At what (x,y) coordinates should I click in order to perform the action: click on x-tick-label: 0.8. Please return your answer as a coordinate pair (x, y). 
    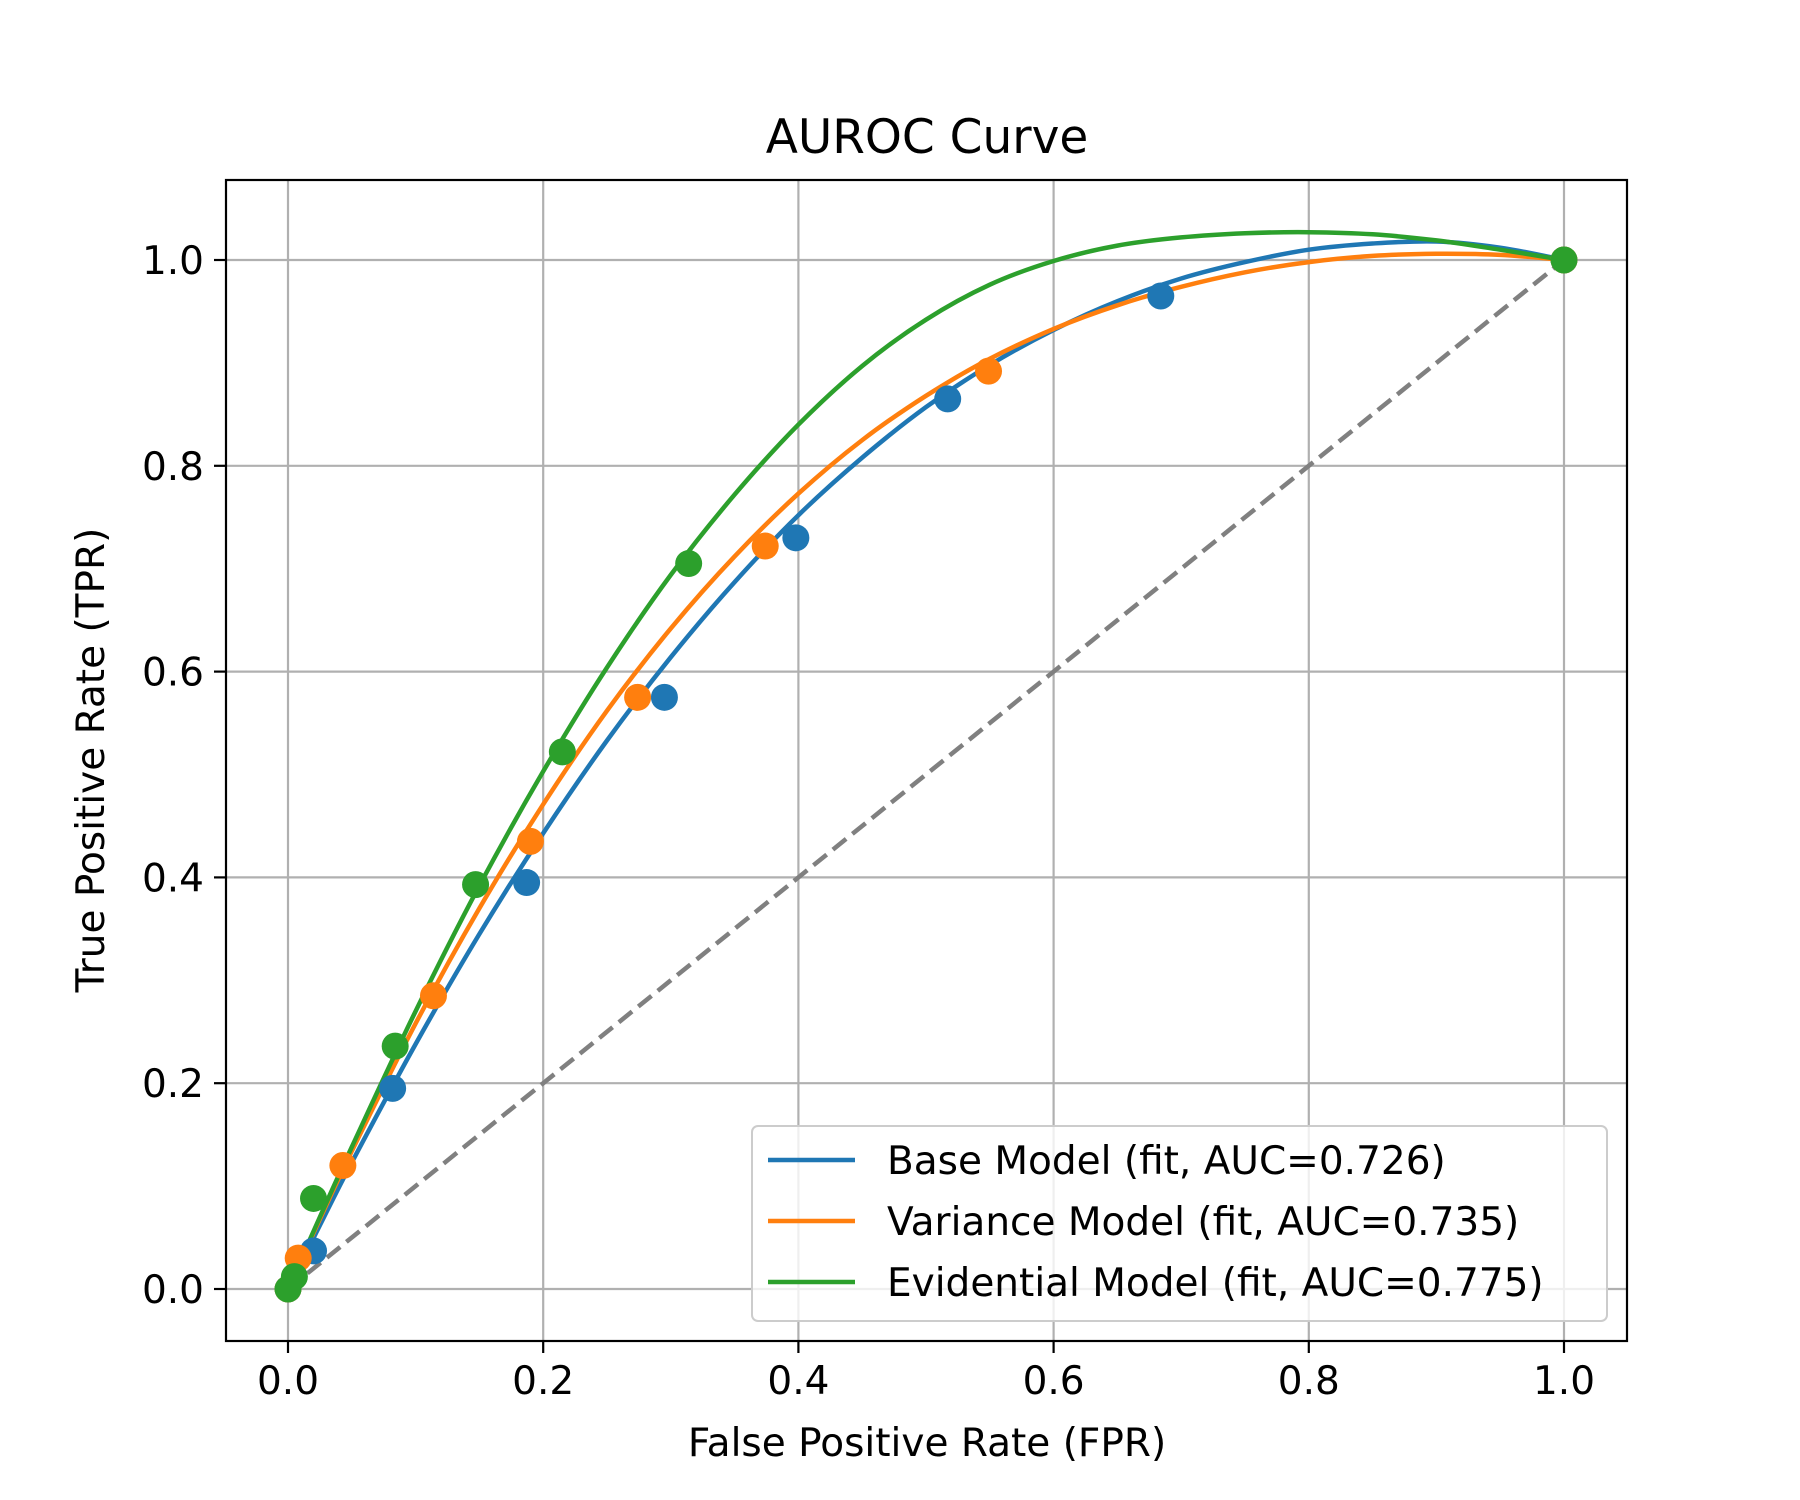
    Looking at the image, I should click on (1309, 1381).